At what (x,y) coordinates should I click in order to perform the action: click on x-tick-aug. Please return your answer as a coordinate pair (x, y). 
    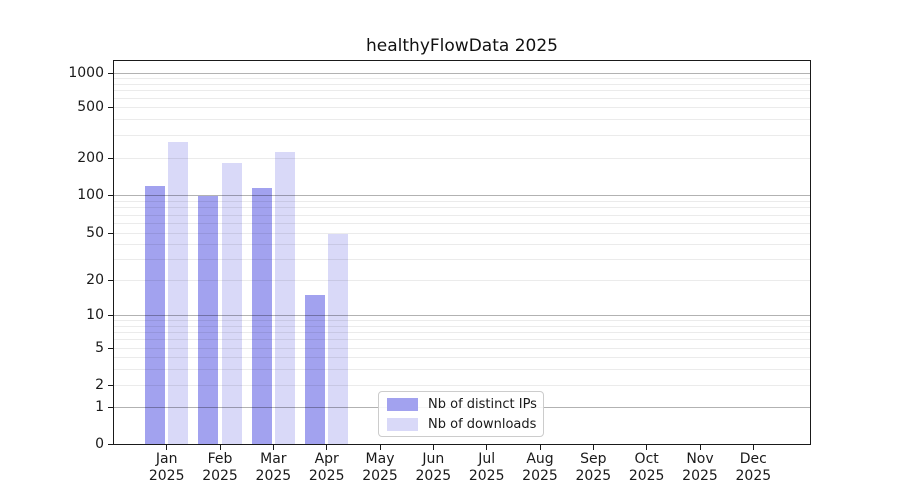
    Looking at the image, I should click on (540, 447).